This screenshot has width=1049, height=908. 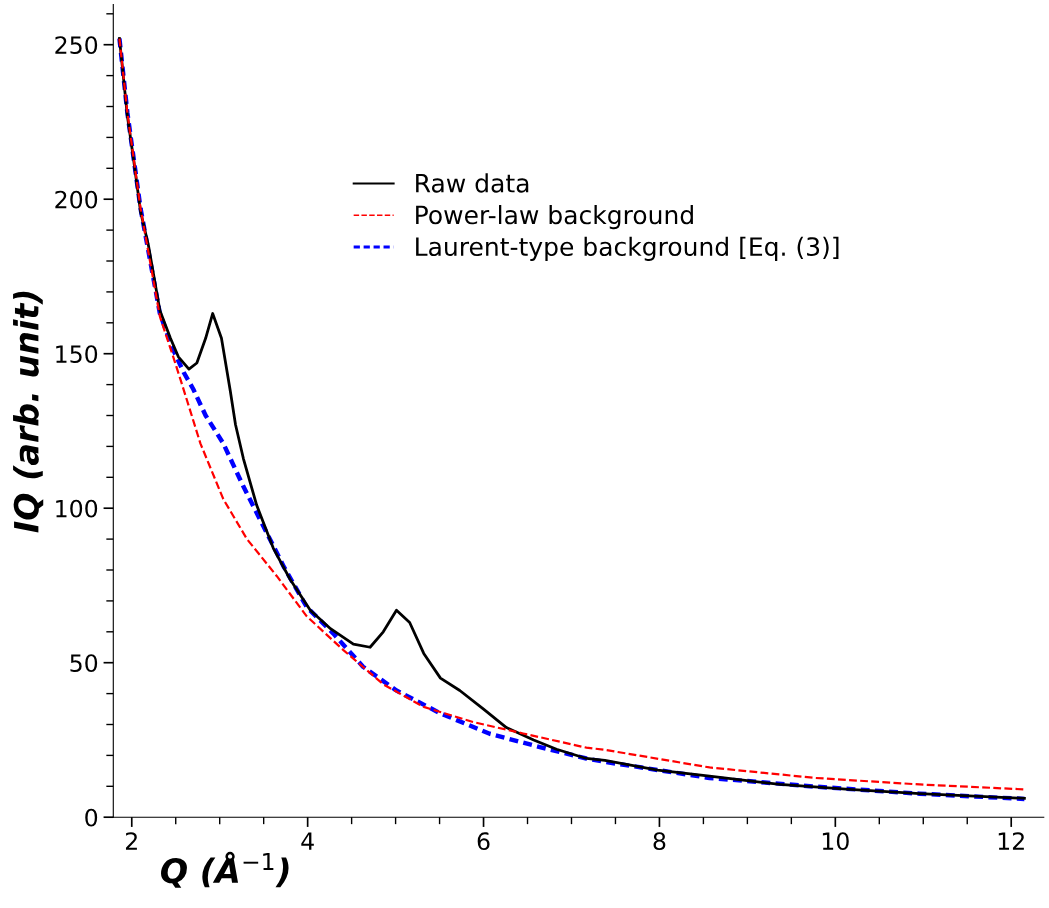 I want to click on x-tick-label: 2, so click(x=131, y=841).